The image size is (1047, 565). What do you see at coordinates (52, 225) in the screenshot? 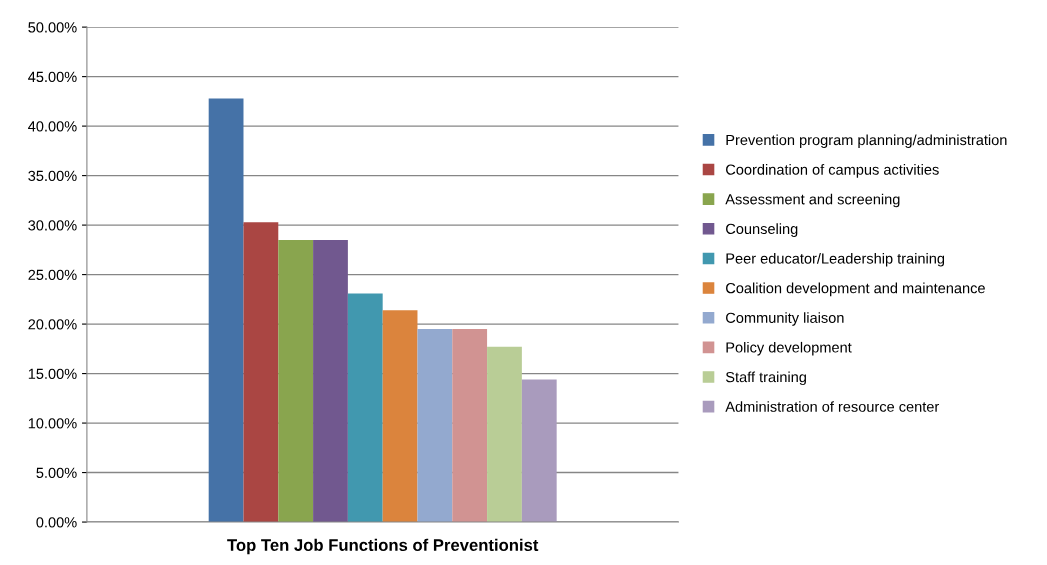
I see `y-tick-label: 30.00%` at bounding box center [52, 225].